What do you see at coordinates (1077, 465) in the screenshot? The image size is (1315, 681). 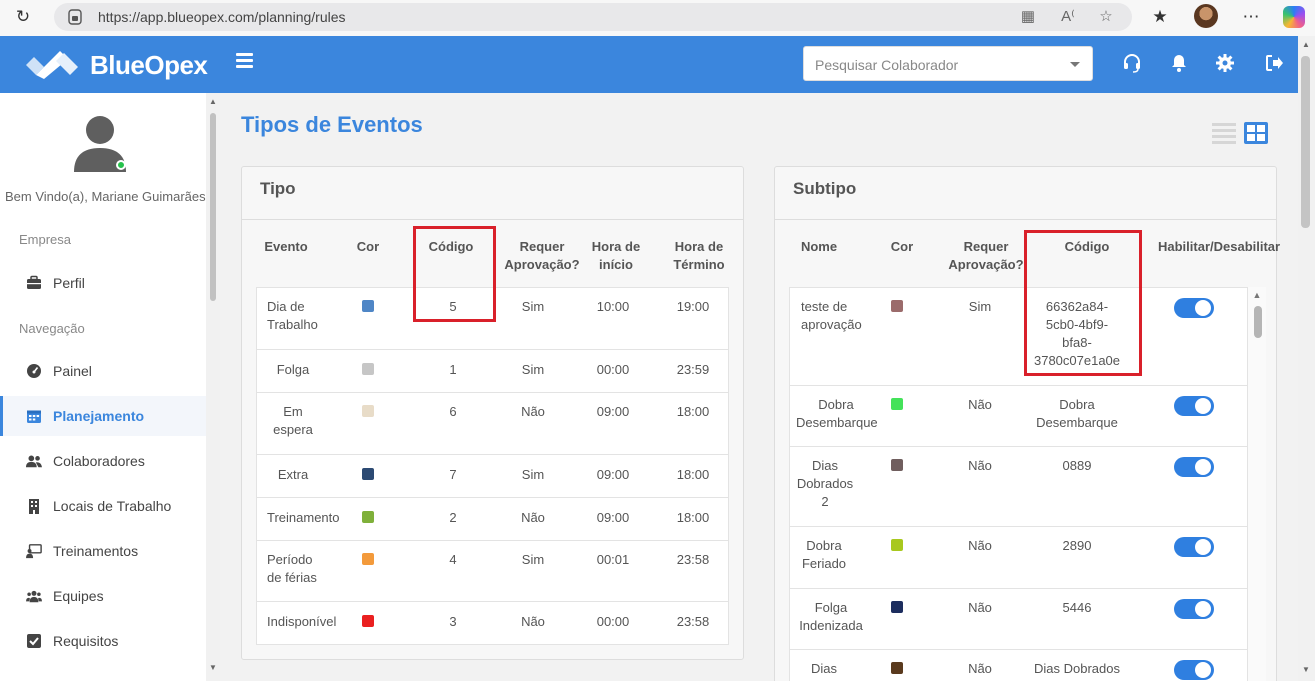 I see `cell-codigo: 0889` at bounding box center [1077, 465].